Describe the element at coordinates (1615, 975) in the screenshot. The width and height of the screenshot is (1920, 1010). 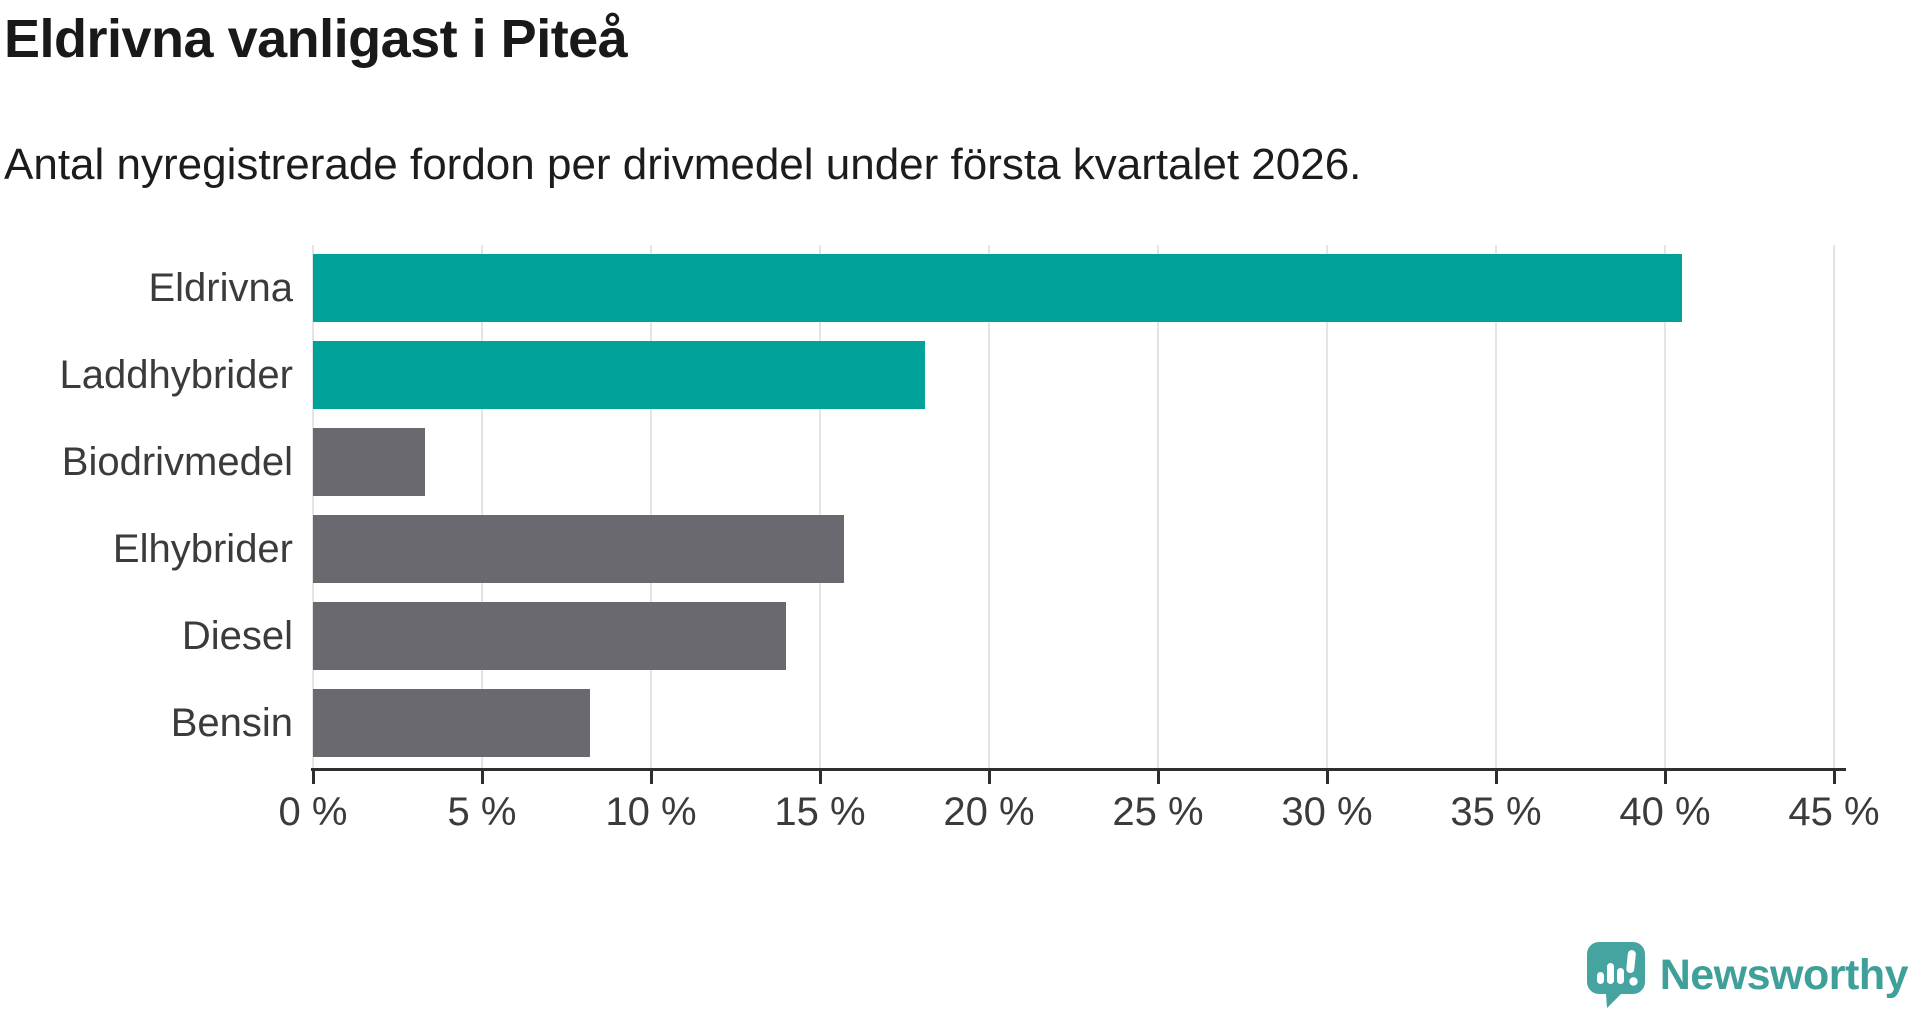
I see `newsworthy-logo-icon` at that location.